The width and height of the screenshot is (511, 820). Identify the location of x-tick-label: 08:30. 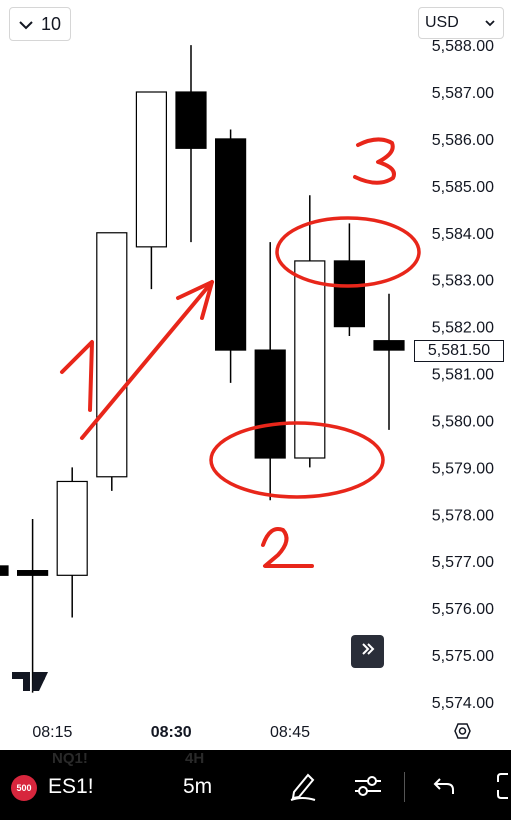
(171, 732).